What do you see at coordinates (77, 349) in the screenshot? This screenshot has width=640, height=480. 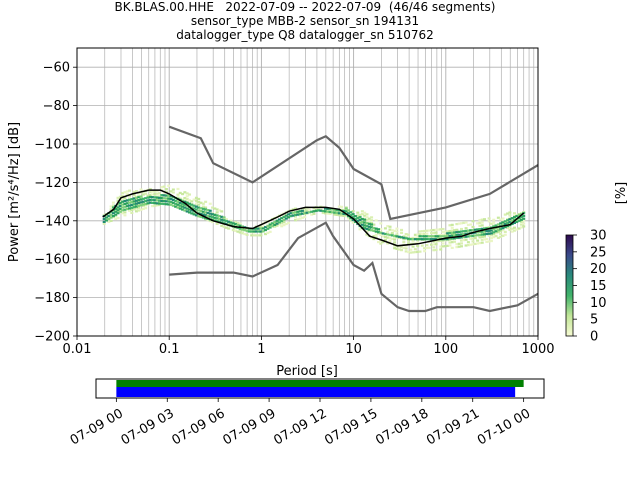 I see `x-tick-label: 0.01` at bounding box center [77, 349].